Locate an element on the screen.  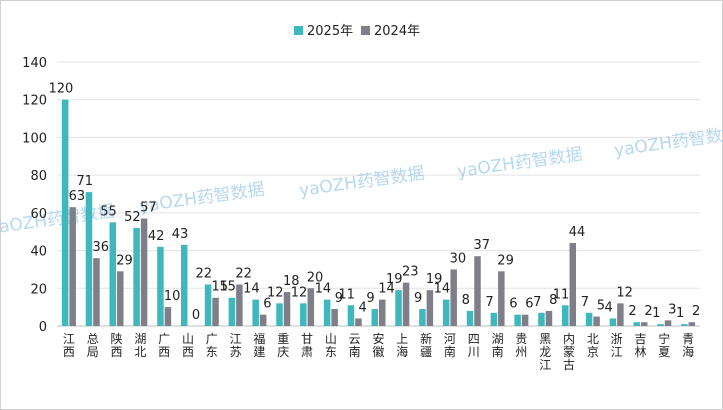
data-label-2024: 37 is located at coordinates (481, 245).